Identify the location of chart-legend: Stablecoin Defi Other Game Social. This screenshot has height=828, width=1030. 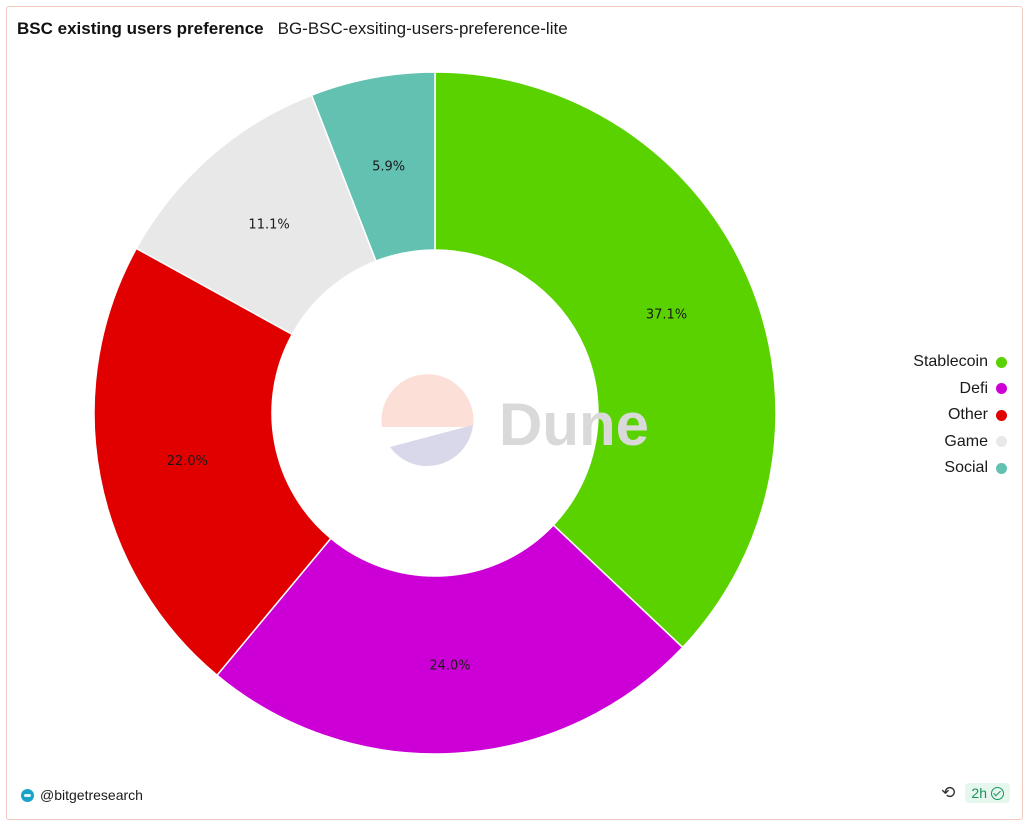
(937, 415).